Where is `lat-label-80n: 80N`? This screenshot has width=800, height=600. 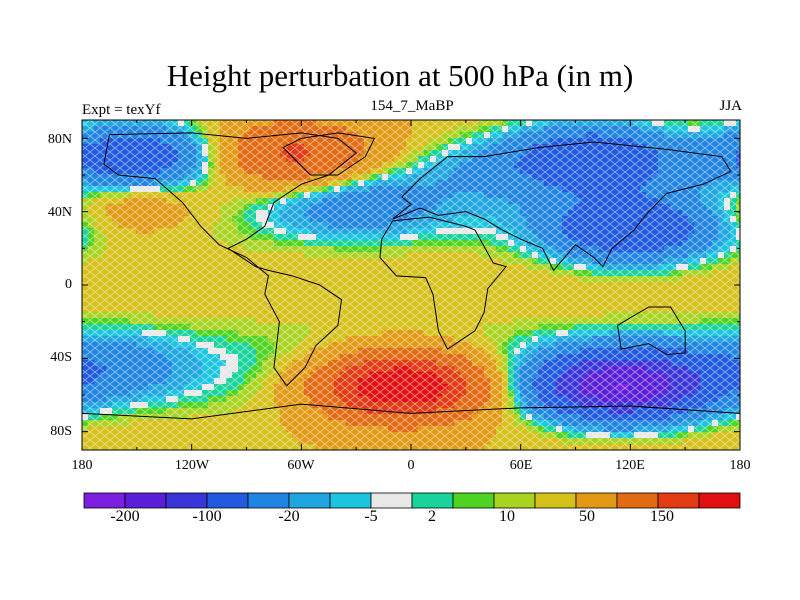 lat-label-80n: 80N is located at coordinates (59, 139).